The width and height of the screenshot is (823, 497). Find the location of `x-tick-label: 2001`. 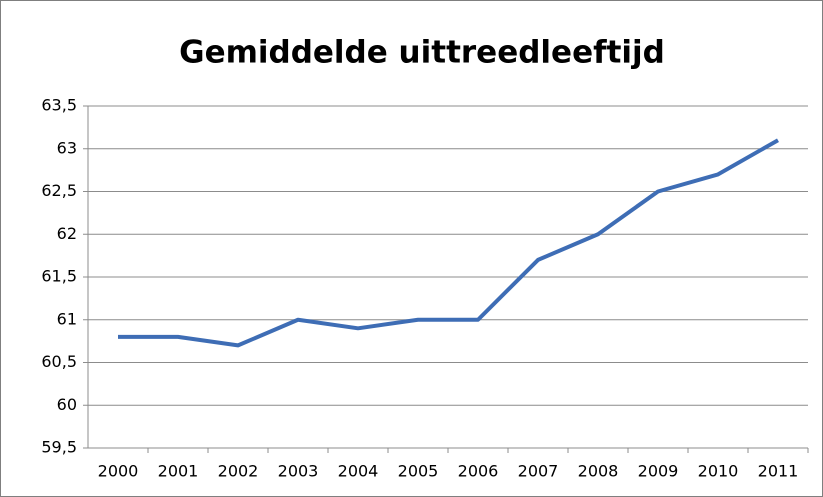

x-tick-label: 2001 is located at coordinates (178, 471).